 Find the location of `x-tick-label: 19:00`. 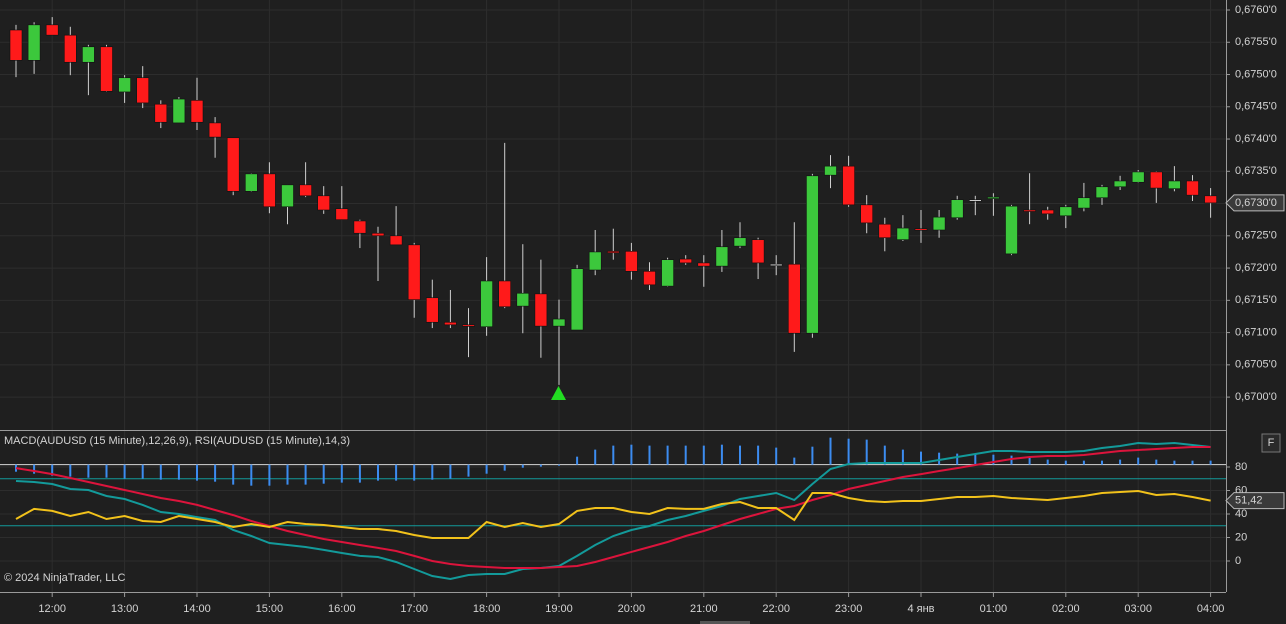

x-tick-label: 19:00 is located at coordinates (559, 609).